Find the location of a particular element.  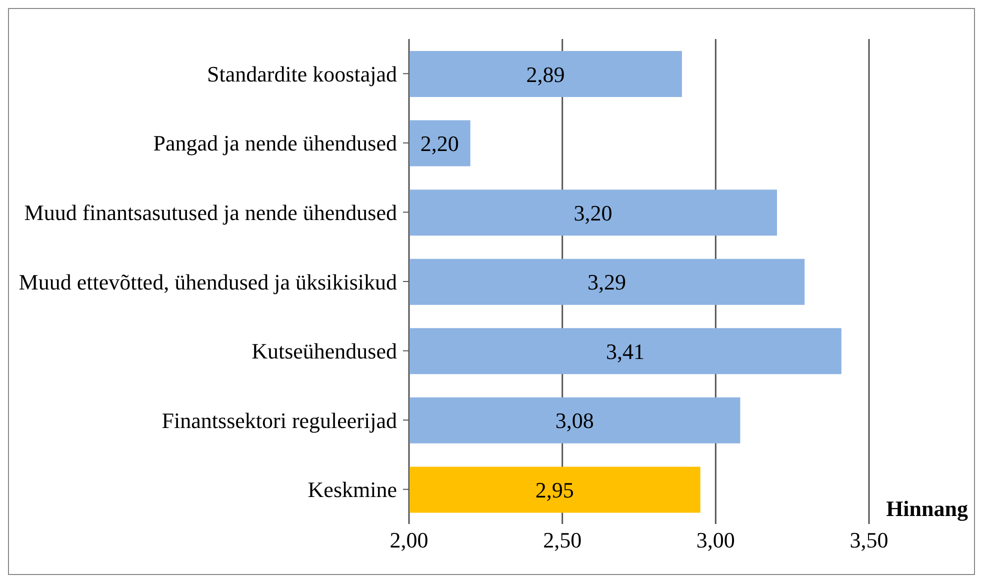

x-axis-title: Hinnang is located at coordinates (927, 509).